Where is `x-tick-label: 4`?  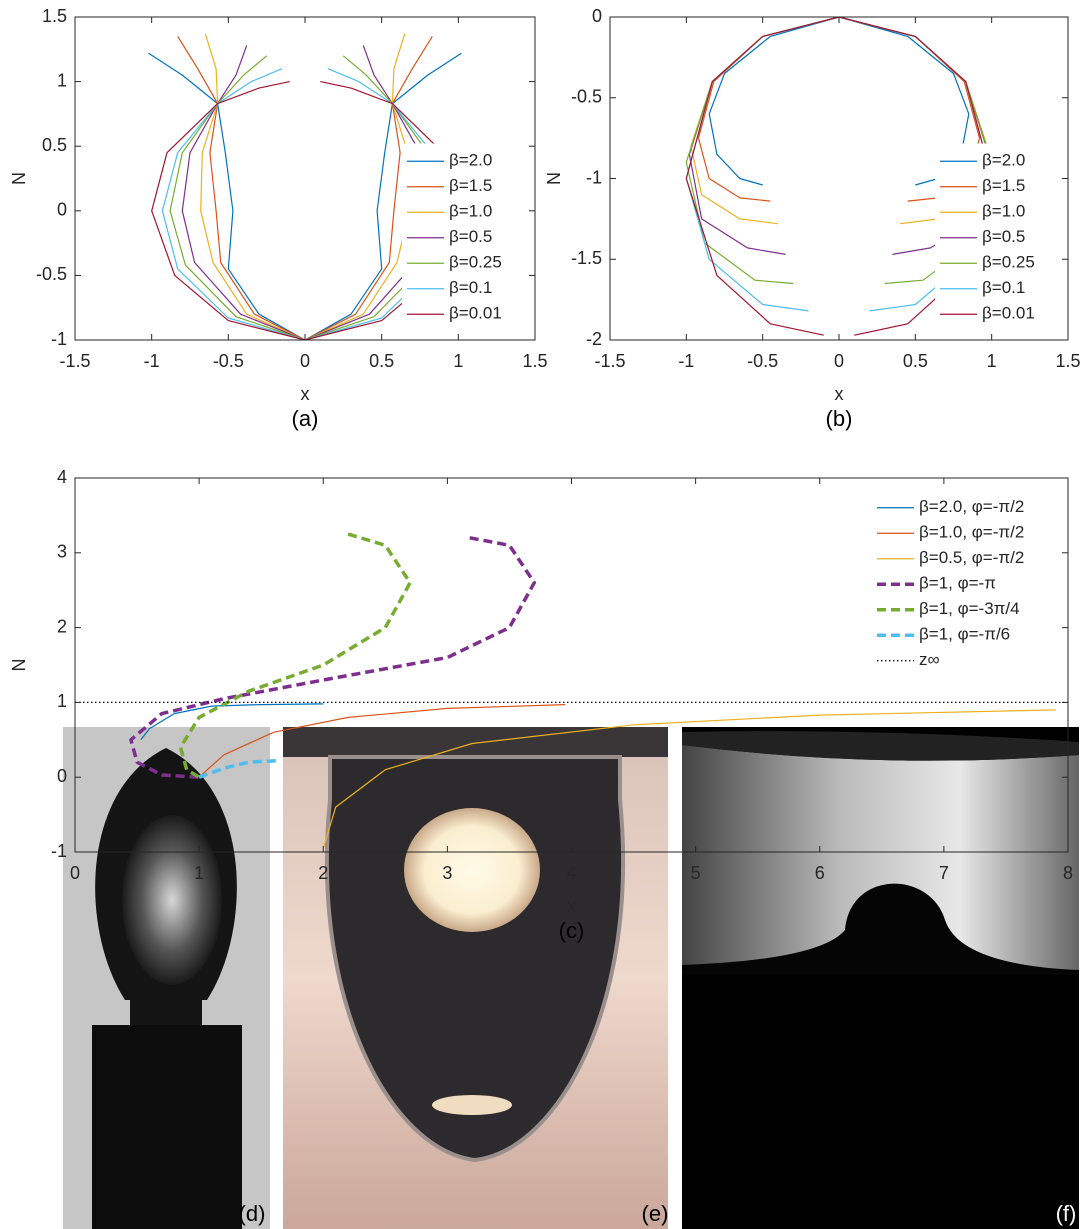
x-tick-label: 4 is located at coordinates (571, 873).